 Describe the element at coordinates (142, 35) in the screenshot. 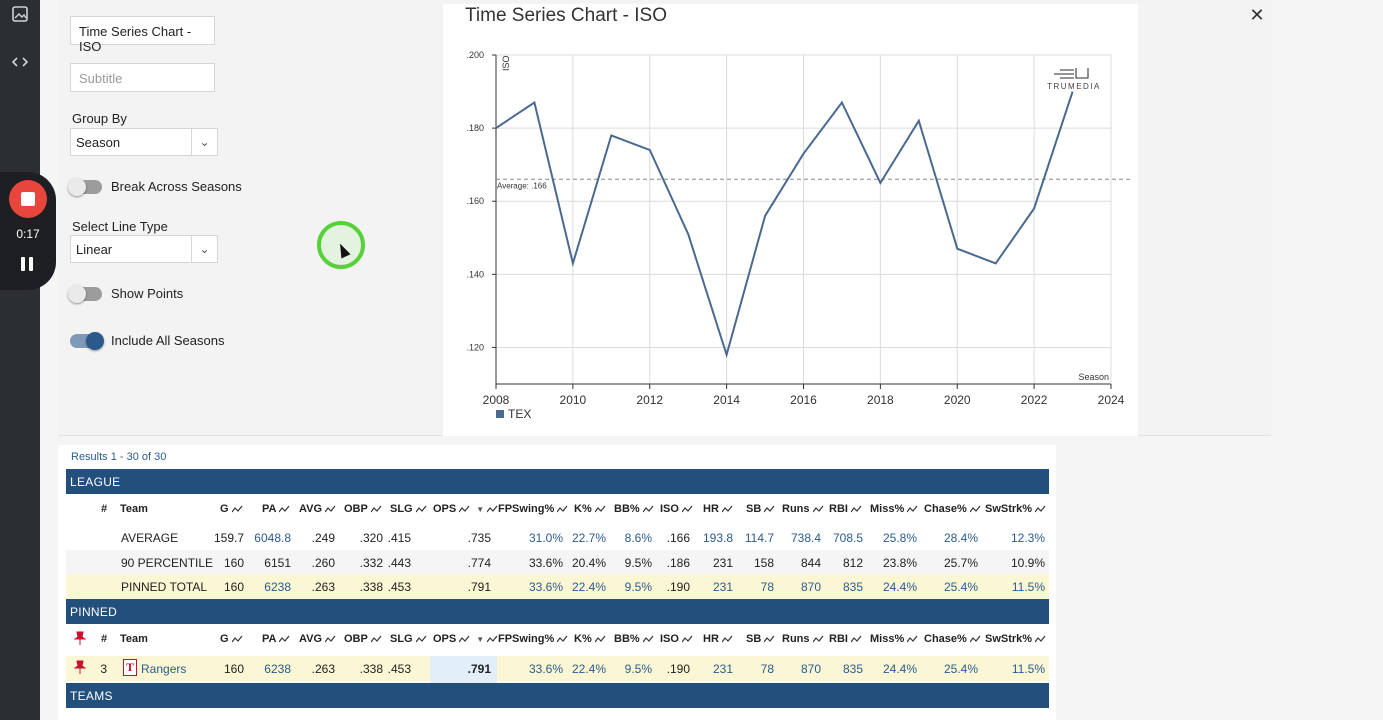

I see `title-input: Time Series Chart - ISO` at that location.